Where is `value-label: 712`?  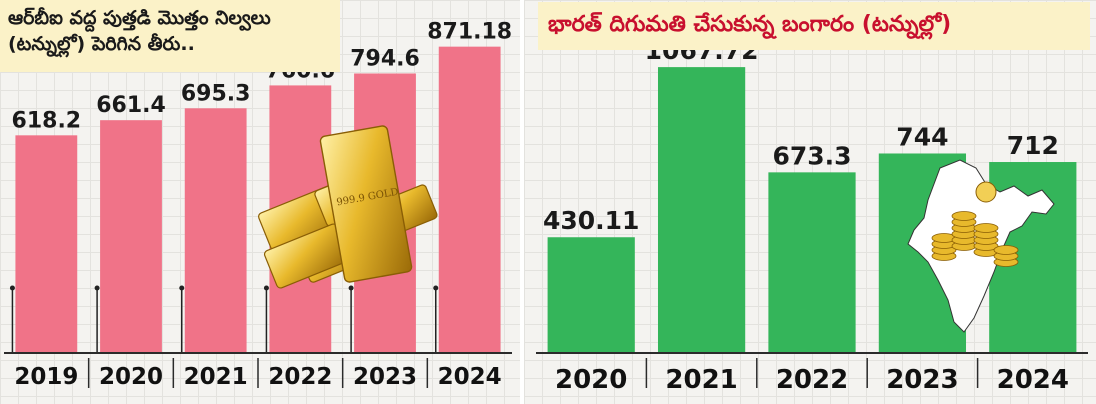 value-label: 712 is located at coordinates (1033, 145).